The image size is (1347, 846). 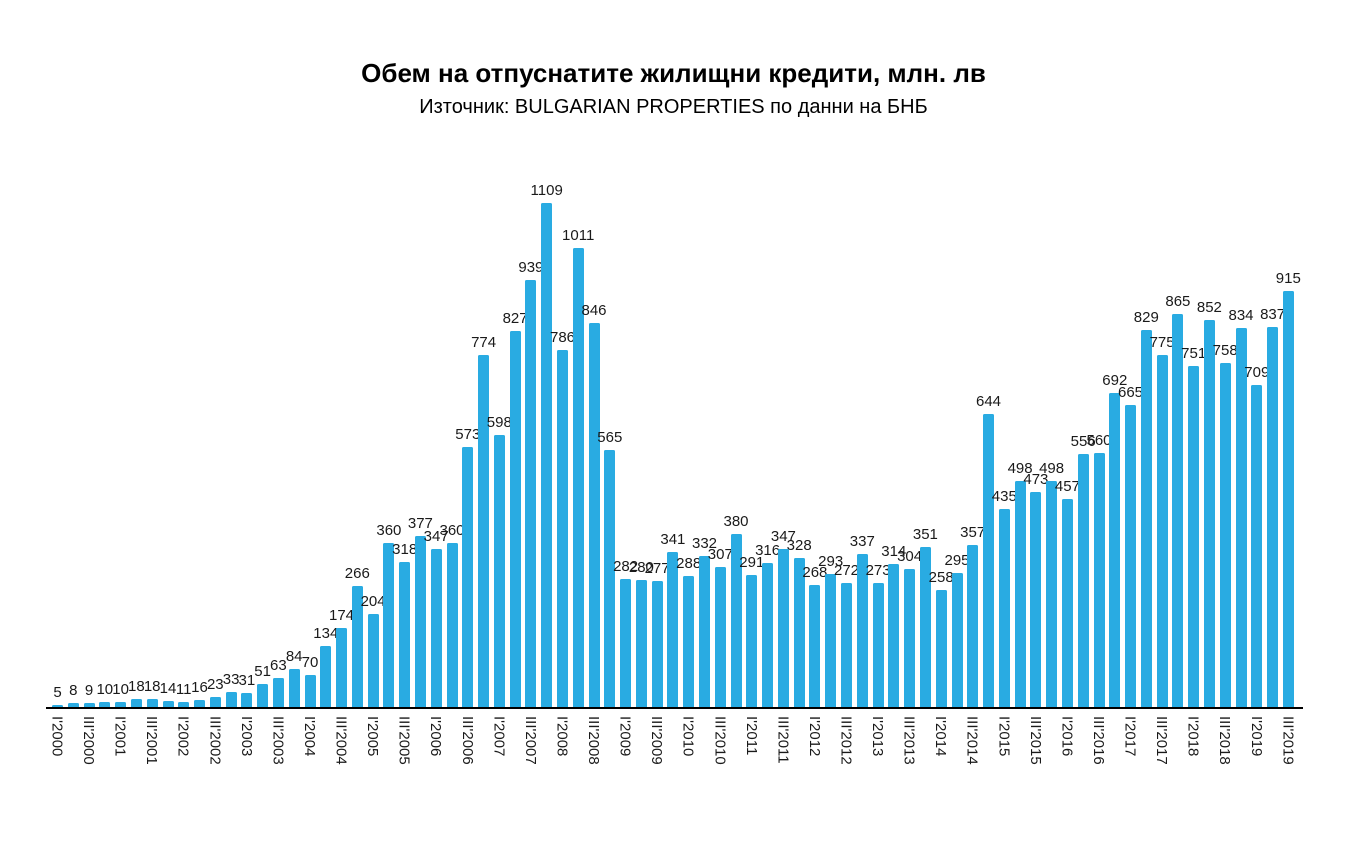 What do you see at coordinates (531, 267) in the screenshot?
I see `bar-value-label: 939` at bounding box center [531, 267].